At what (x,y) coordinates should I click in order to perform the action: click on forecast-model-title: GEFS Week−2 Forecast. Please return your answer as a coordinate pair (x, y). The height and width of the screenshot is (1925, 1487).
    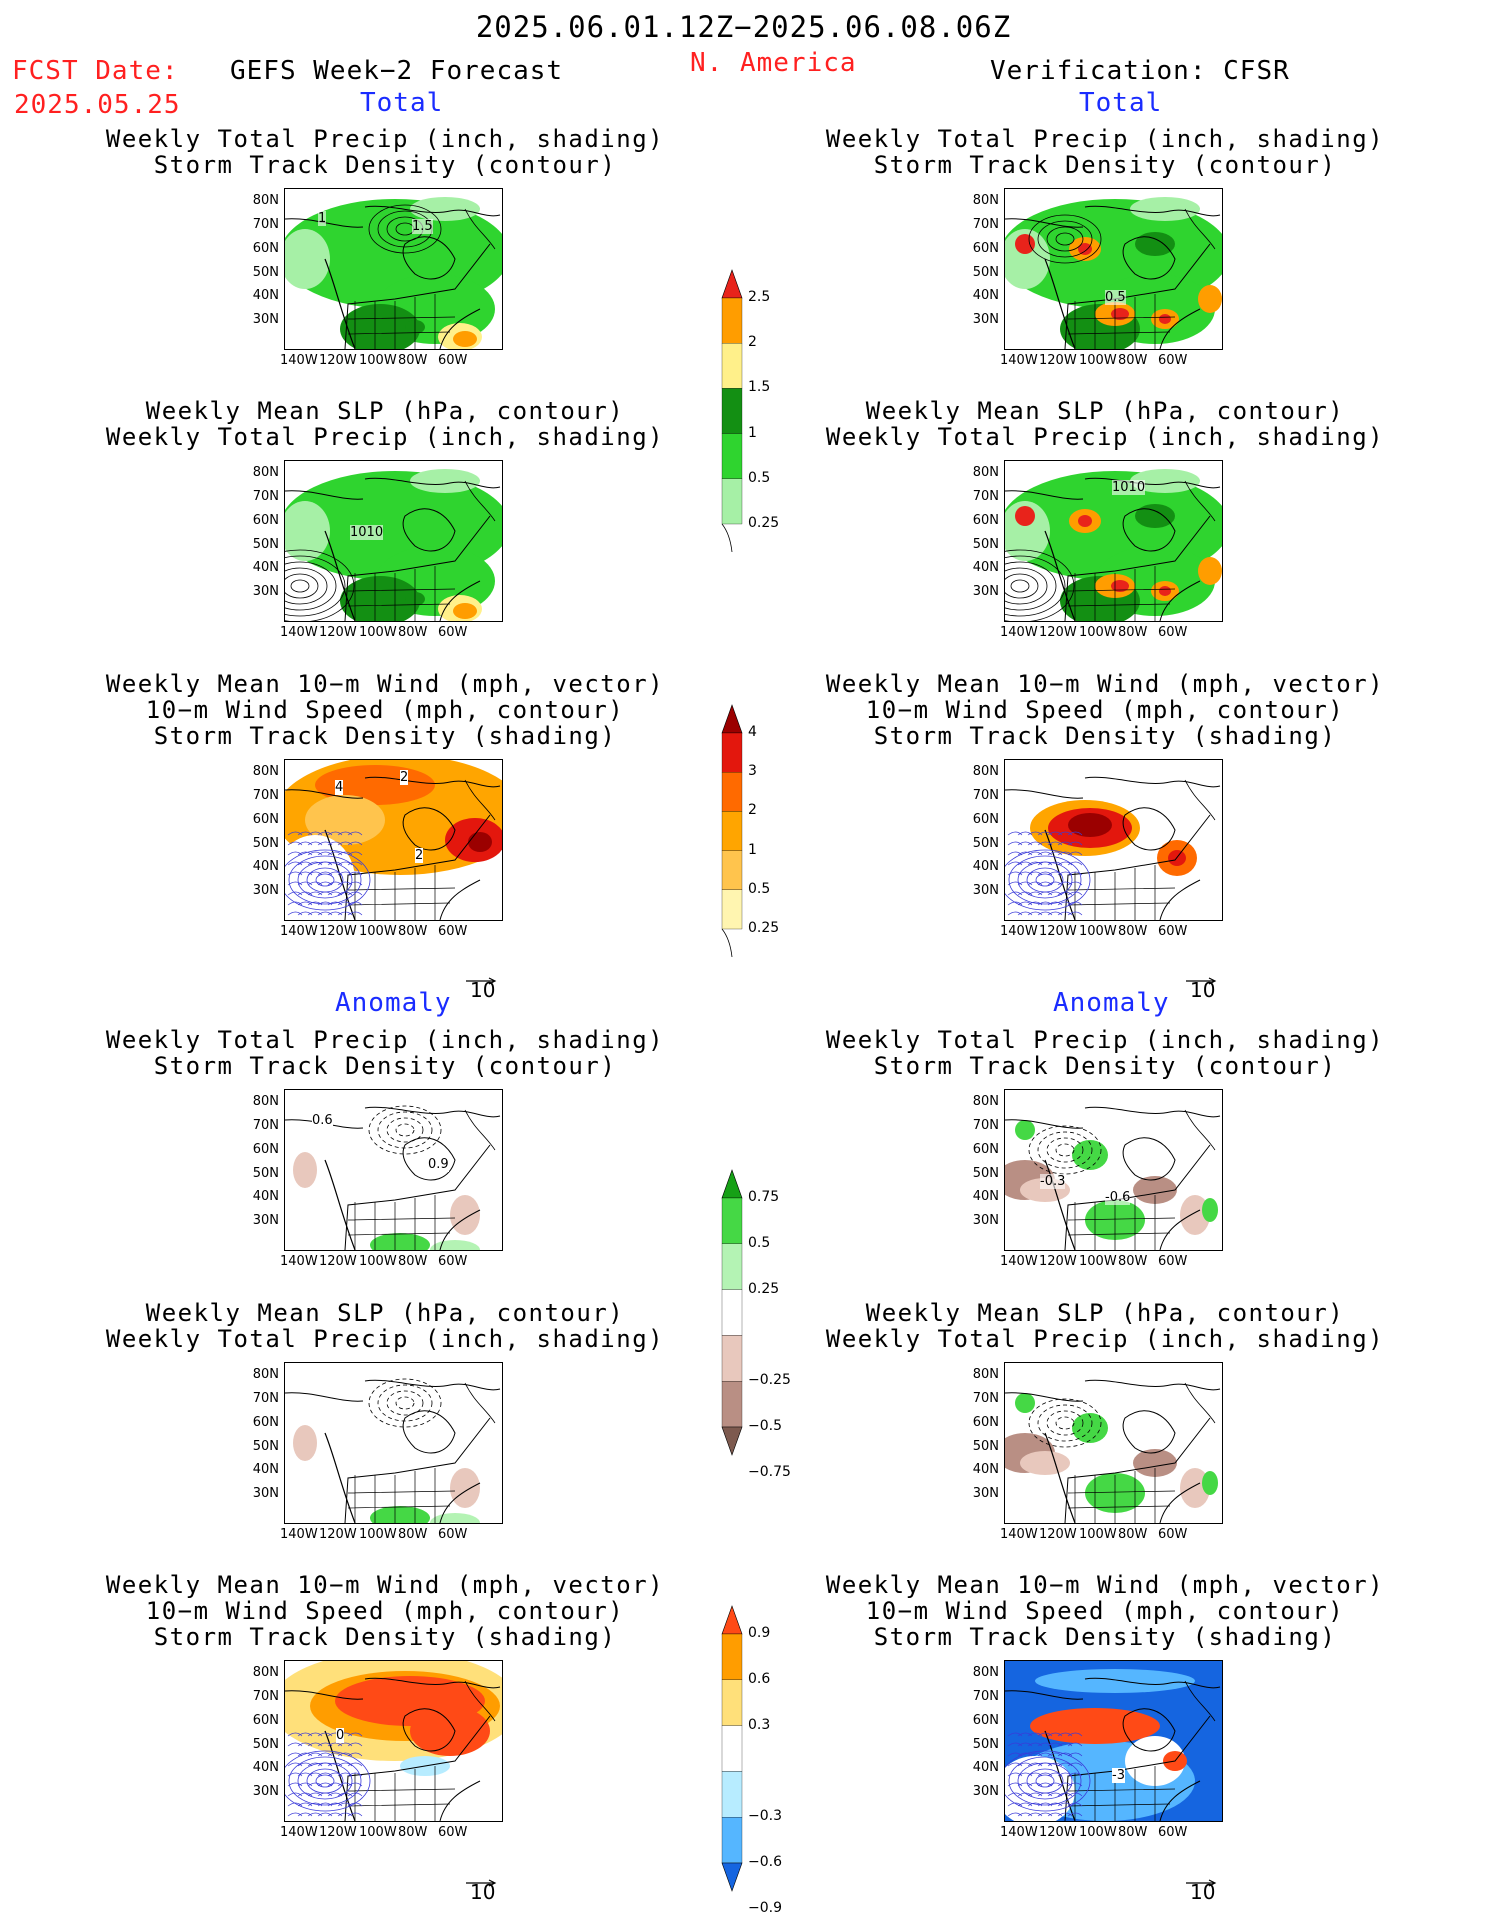
    Looking at the image, I should click on (397, 71).